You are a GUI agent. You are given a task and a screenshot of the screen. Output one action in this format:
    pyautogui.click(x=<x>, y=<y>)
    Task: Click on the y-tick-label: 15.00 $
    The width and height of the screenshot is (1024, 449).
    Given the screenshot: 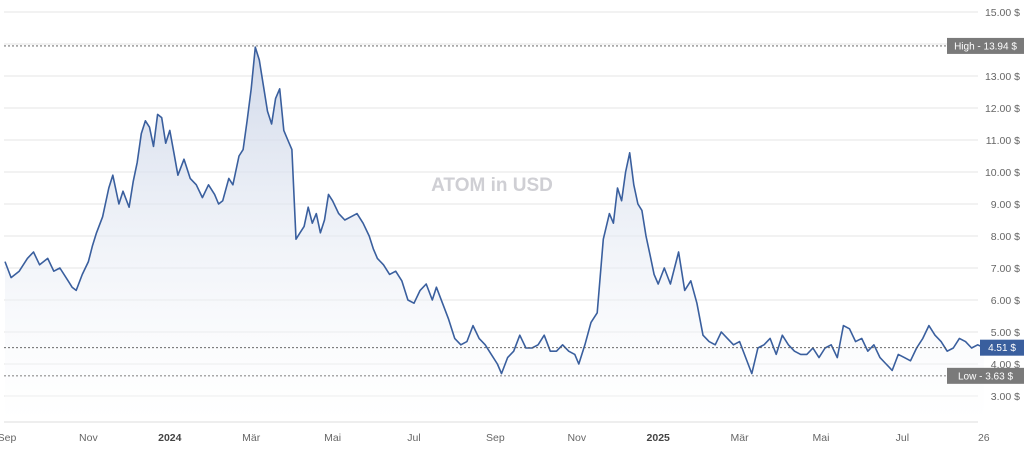 What is the action you would take?
    pyautogui.click(x=1002, y=13)
    